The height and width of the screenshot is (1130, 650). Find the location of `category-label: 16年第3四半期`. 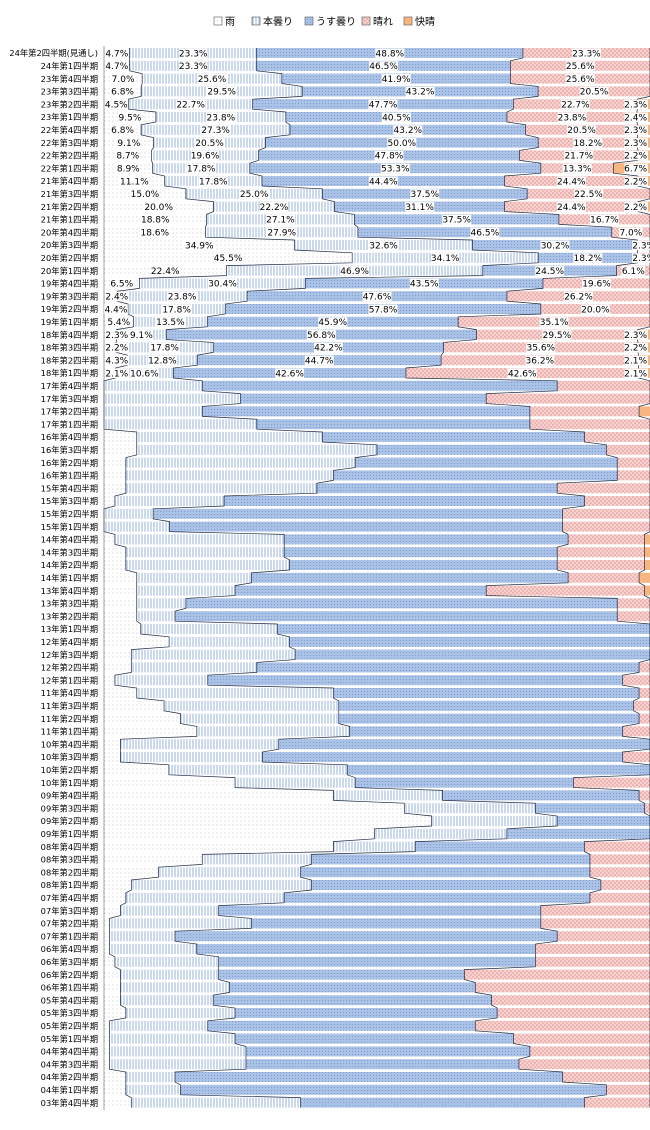

category-label: 16年第3四半期 is located at coordinates (69, 450).